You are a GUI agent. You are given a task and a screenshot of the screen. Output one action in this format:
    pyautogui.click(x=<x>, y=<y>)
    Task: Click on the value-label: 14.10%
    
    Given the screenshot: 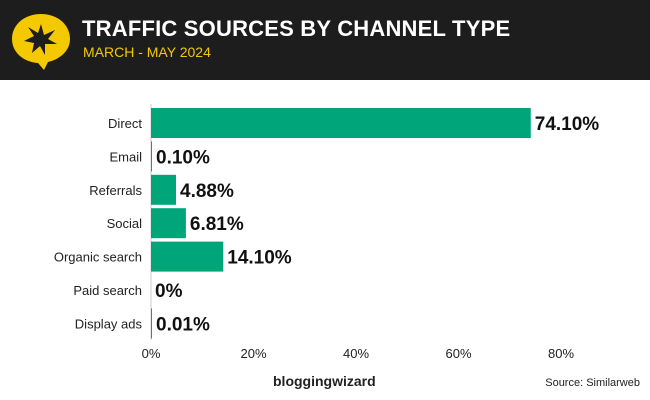 What is the action you would take?
    pyautogui.click(x=259, y=258)
    